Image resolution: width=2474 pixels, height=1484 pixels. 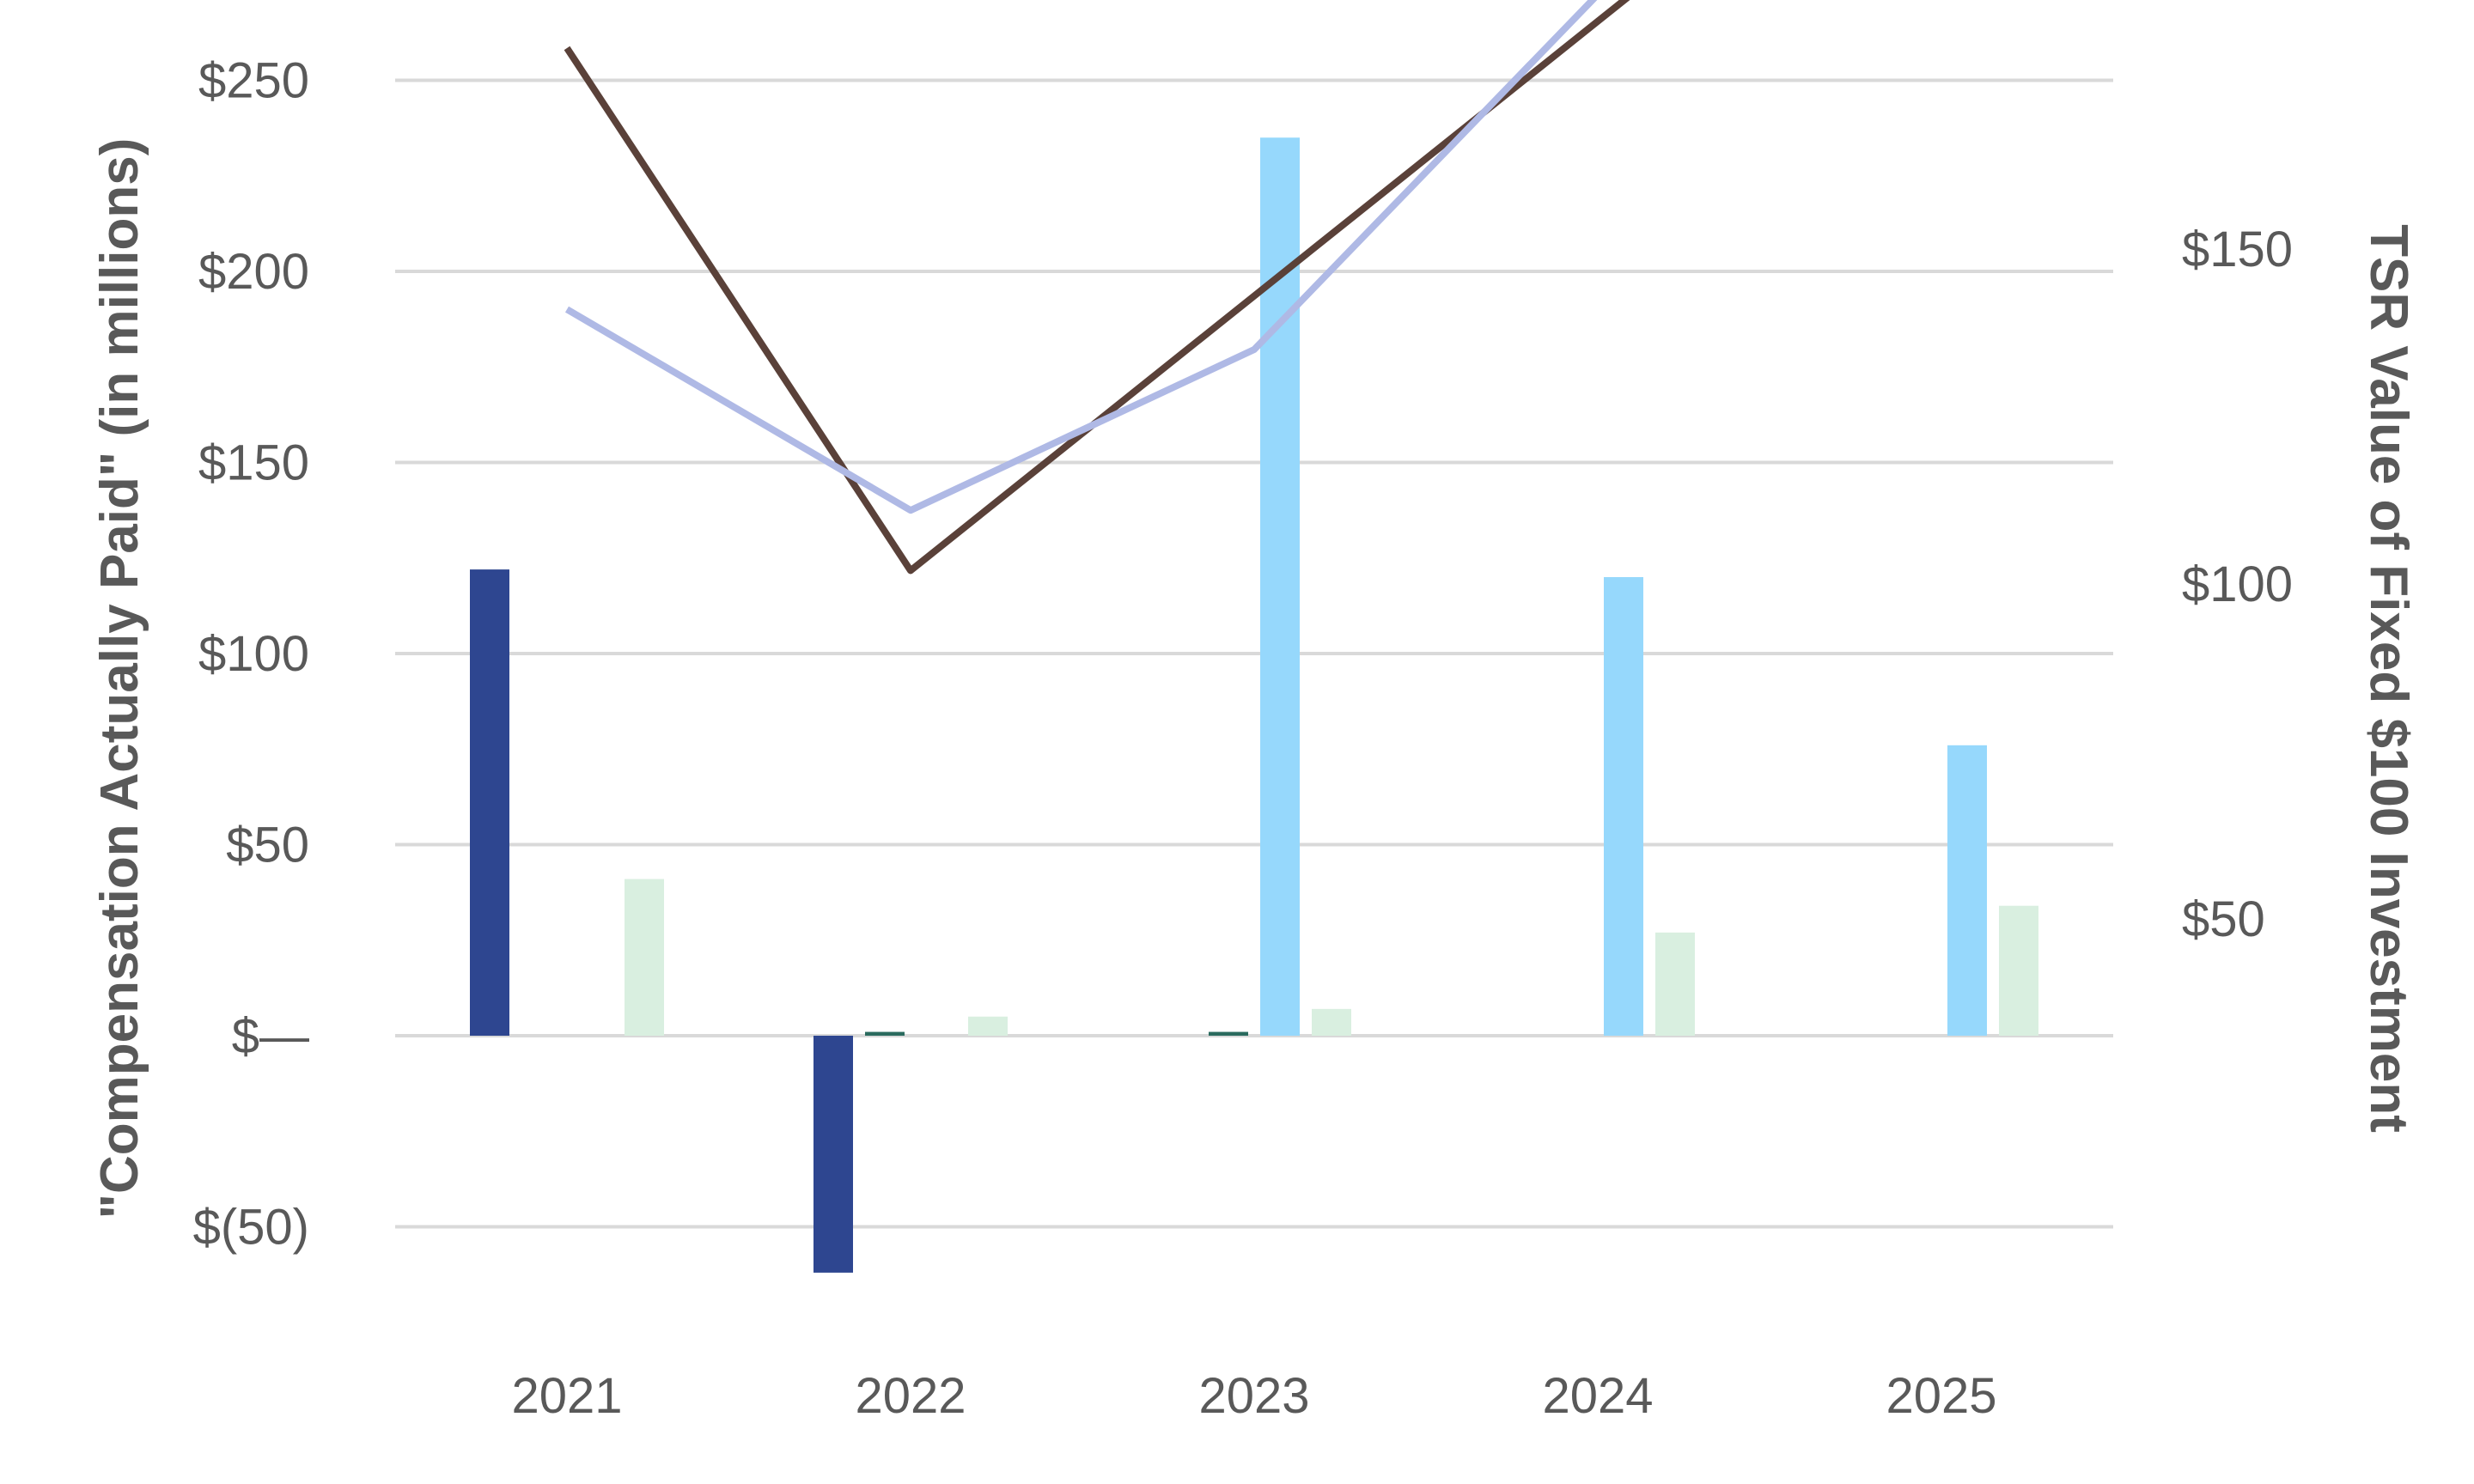 I want to click on right-tick-label: $50, so click(x=2223, y=919).